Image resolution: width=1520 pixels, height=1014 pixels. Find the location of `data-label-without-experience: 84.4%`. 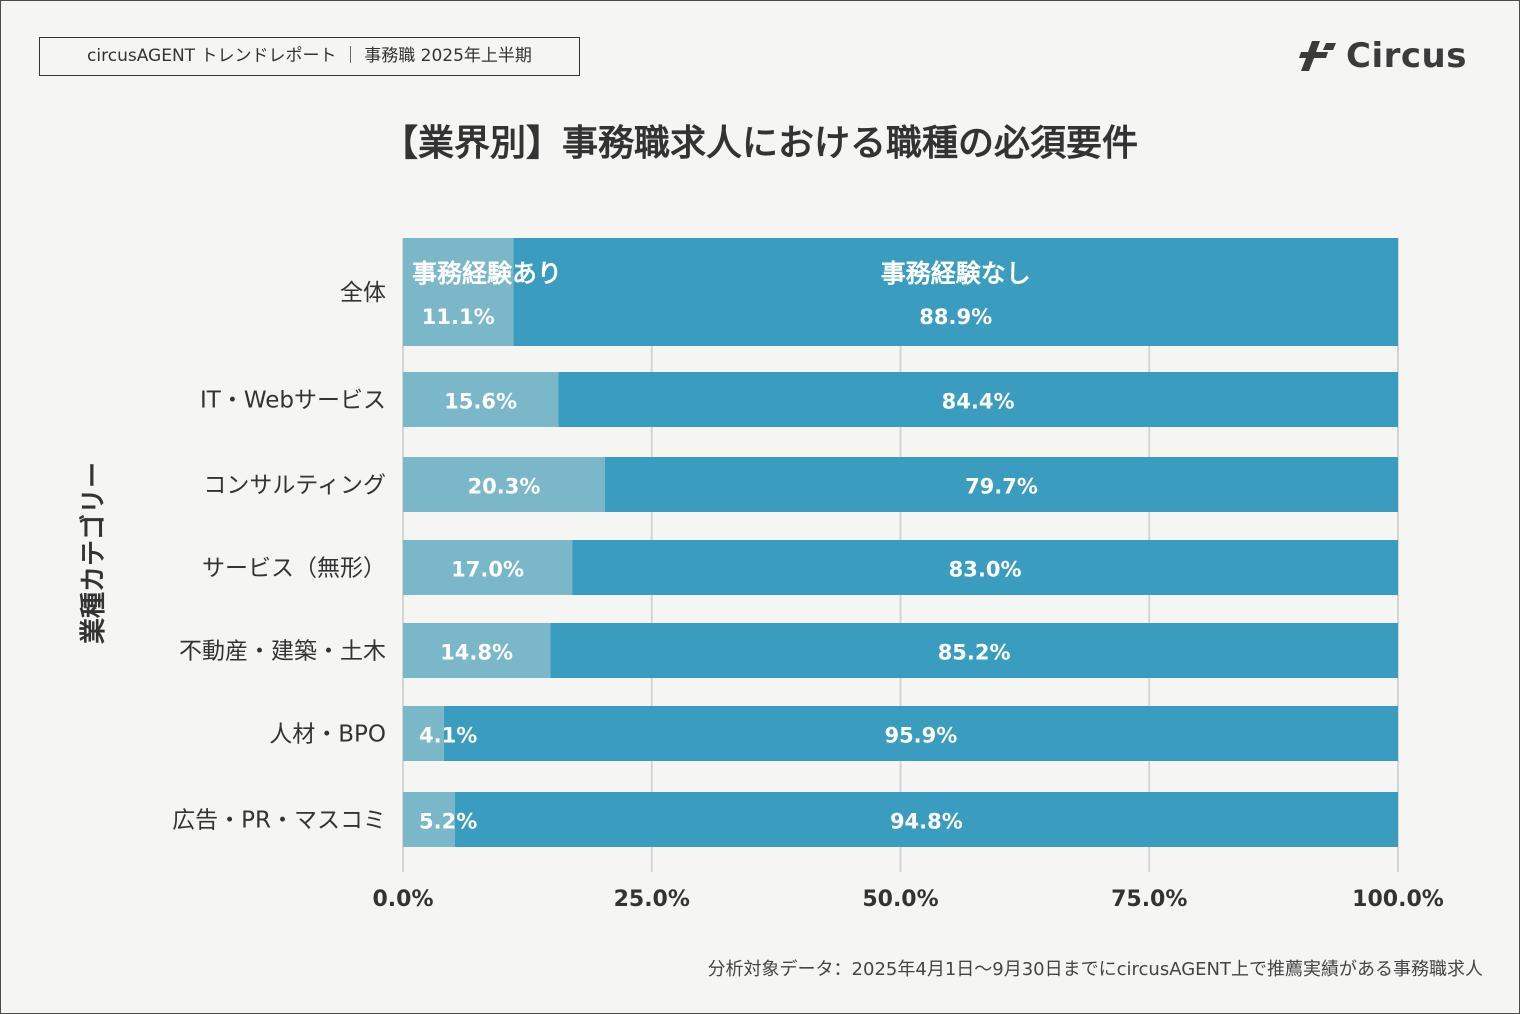

data-label-without-experience: 84.4% is located at coordinates (978, 402).